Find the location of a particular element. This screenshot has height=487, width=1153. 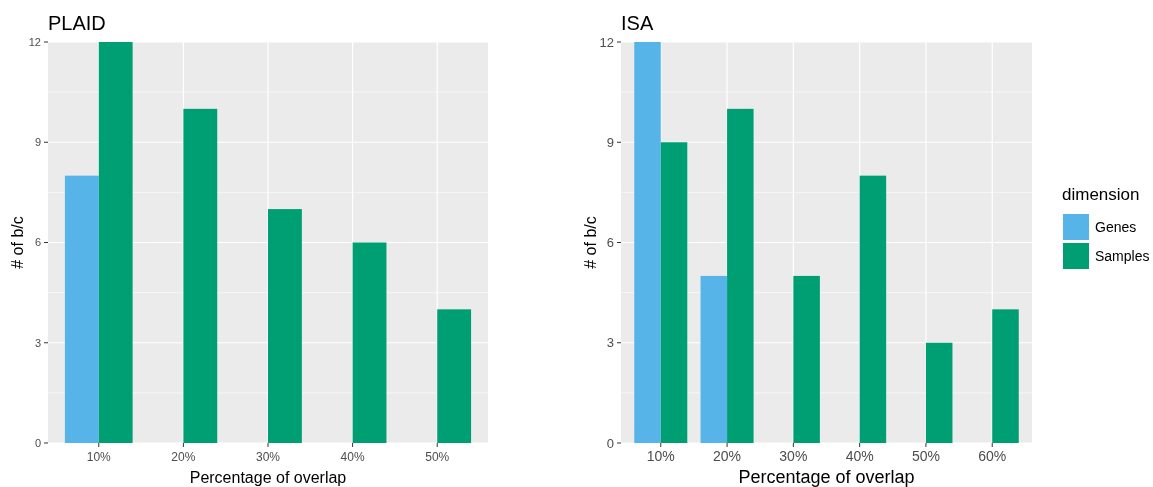

legend-title: dimension is located at coordinates (1101, 194).